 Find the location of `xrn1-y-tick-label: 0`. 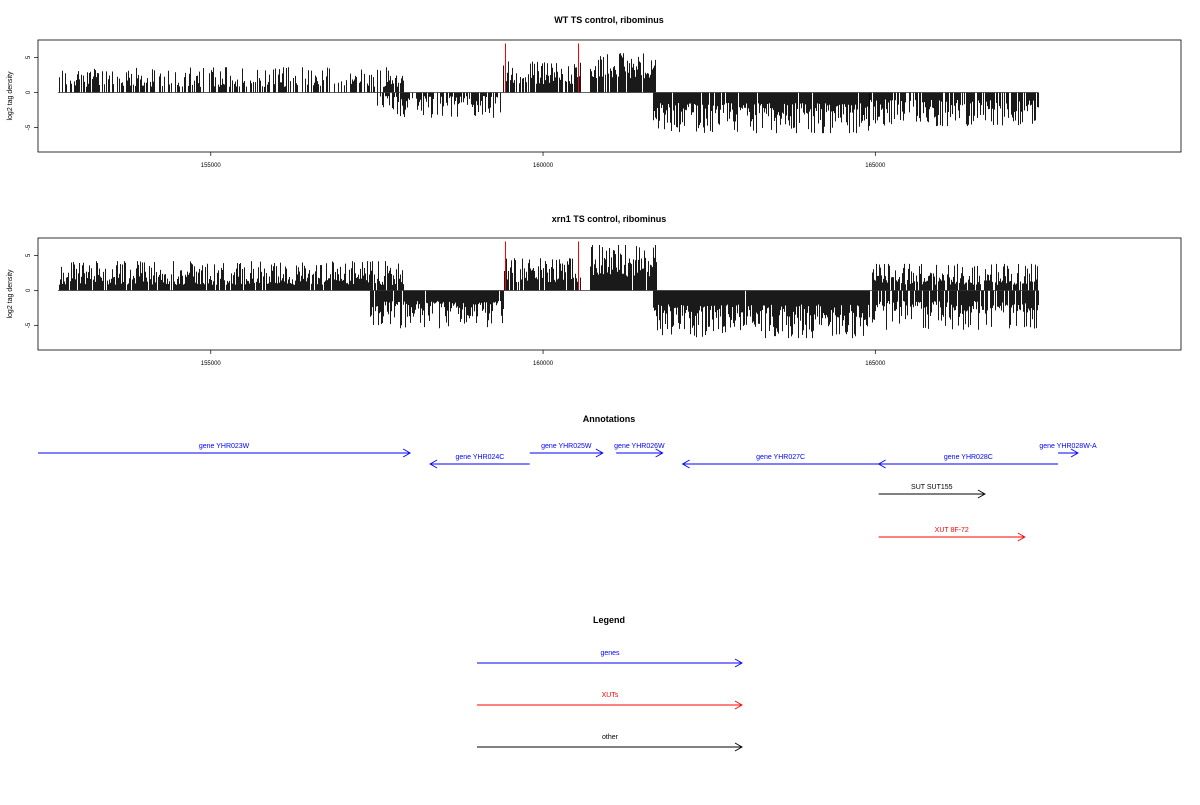

xrn1-y-tick-label: 0 is located at coordinates (29, 290).